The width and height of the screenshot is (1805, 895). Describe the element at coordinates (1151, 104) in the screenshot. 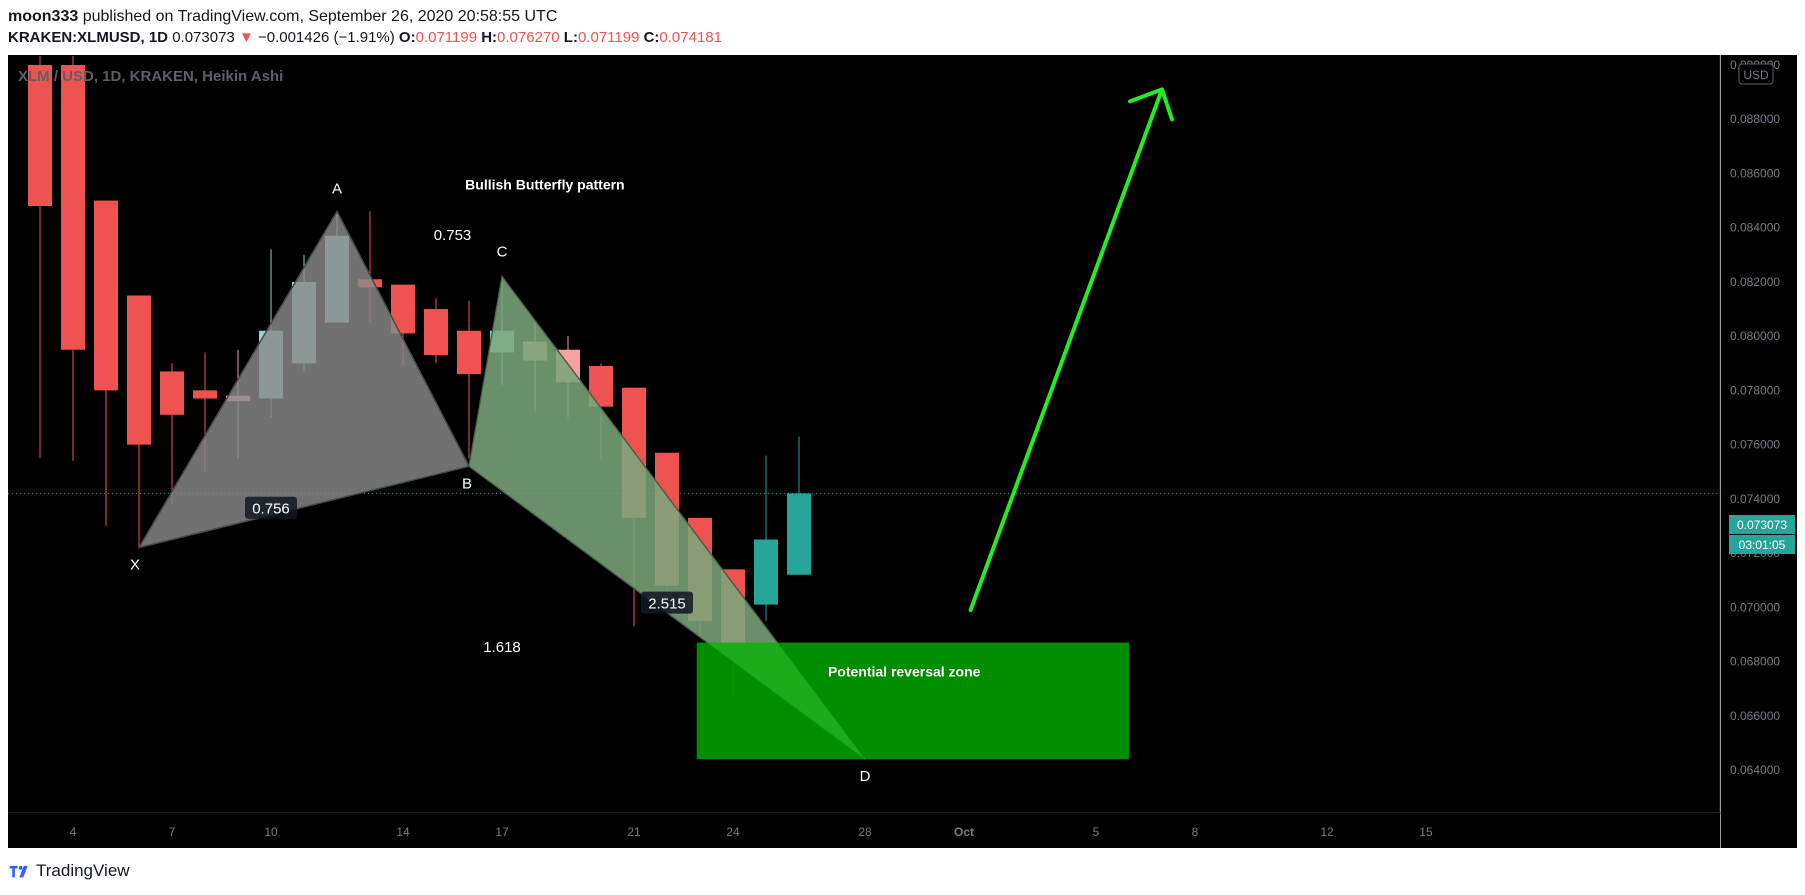

I see `arrow-head` at that location.